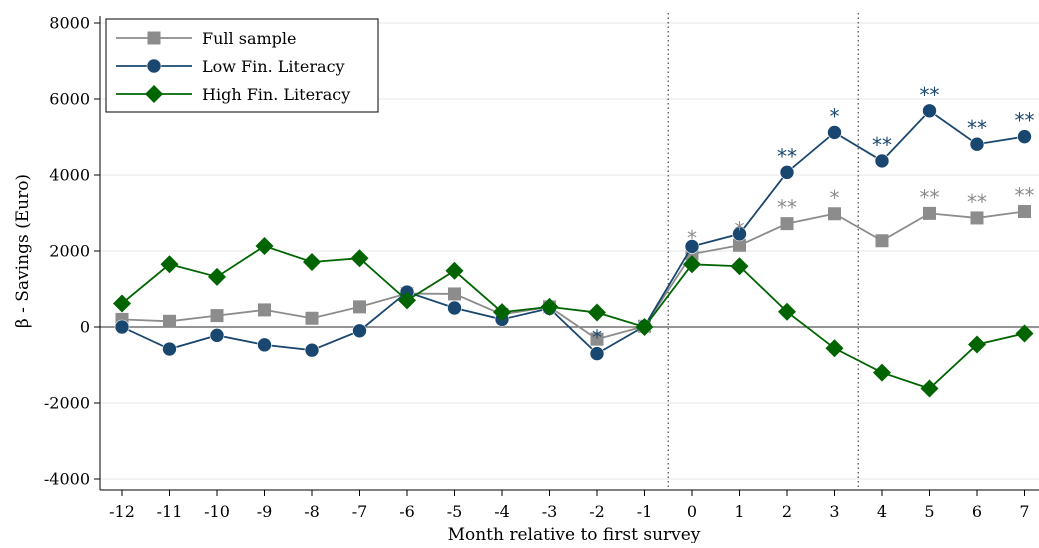 This screenshot has width=1039, height=548. What do you see at coordinates (882, 511) in the screenshot?
I see `x-tick-label: 4` at bounding box center [882, 511].